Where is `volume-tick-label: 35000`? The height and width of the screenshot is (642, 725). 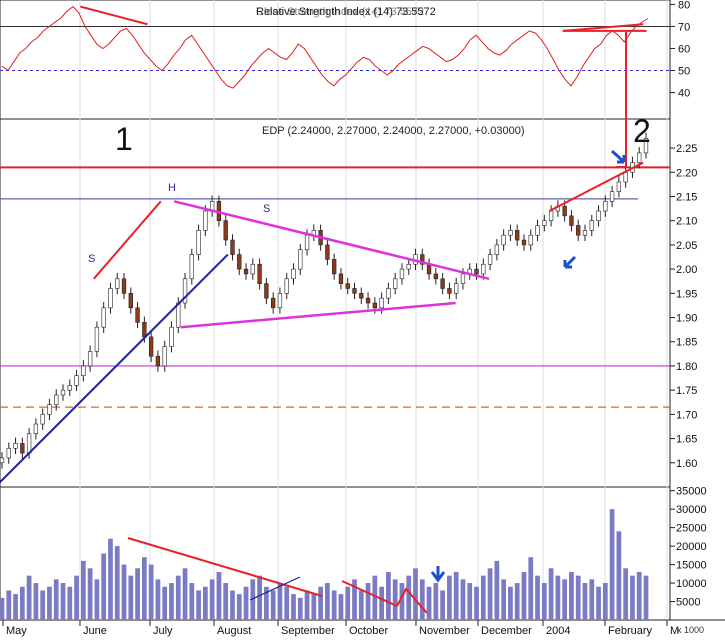 volume-tick-label: 35000 is located at coordinates (691, 492).